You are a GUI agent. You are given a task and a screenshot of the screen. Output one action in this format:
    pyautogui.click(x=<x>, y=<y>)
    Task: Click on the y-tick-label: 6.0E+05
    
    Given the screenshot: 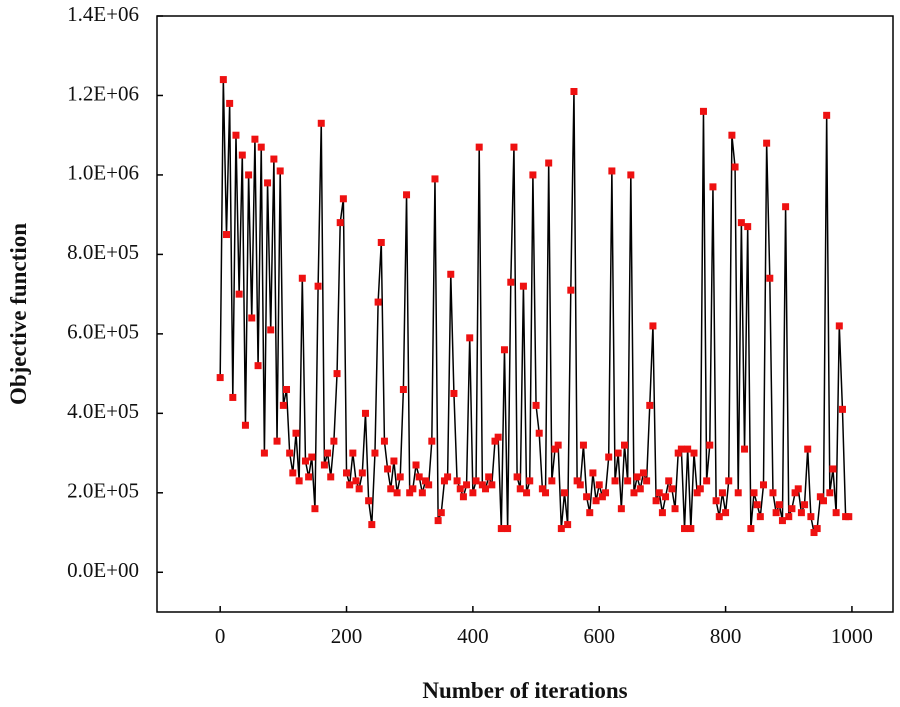 What is the action you would take?
    pyautogui.click(x=103, y=332)
    